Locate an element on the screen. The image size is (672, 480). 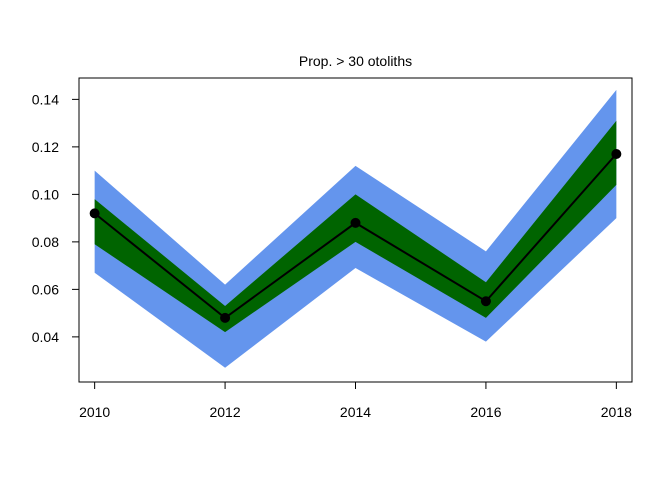
x-tick-label: 2018 is located at coordinates (616, 412).